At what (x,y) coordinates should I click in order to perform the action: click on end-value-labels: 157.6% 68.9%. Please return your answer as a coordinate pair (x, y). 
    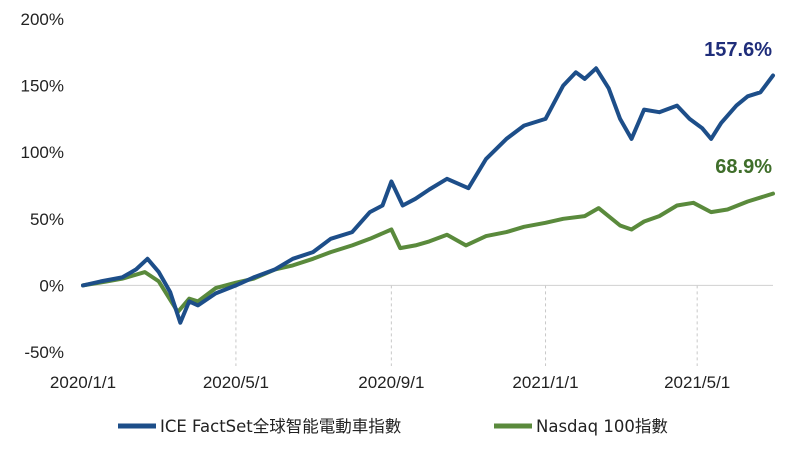
    Looking at the image, I should click on (738, 108).